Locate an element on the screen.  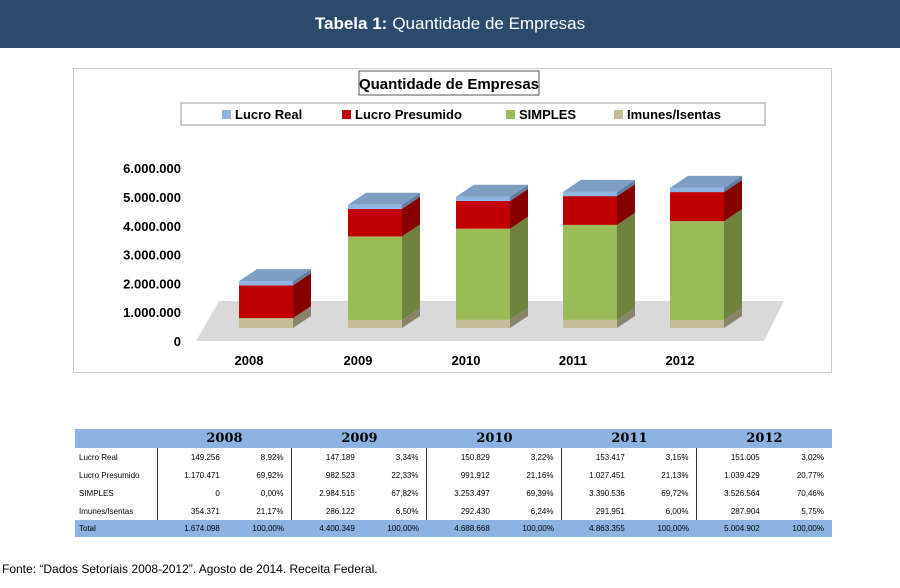
table-corner is located at coordinates (116, 438).